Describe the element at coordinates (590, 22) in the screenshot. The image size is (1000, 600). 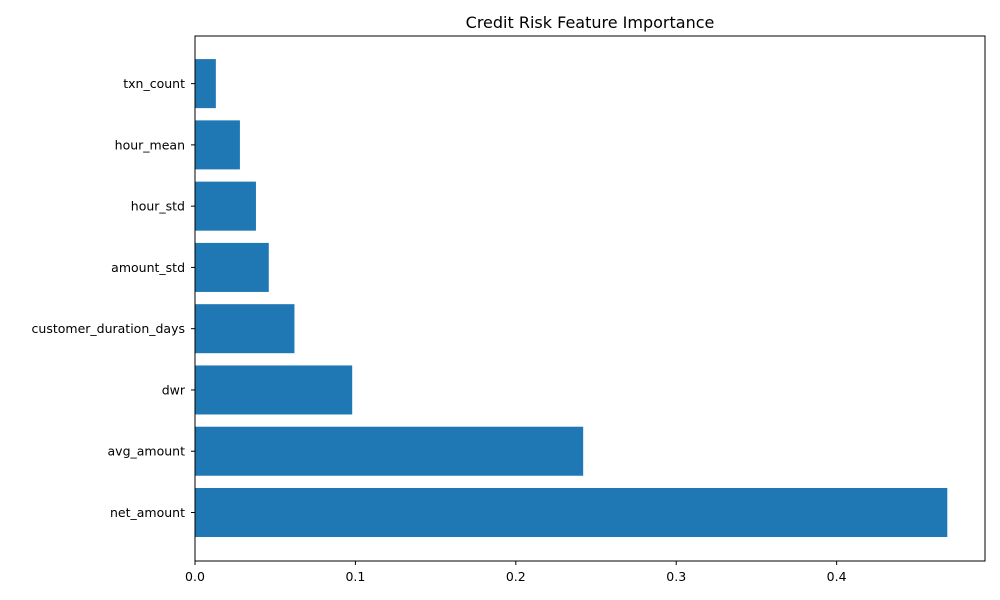
I see `chart-title: Credit Risk Feature Importance` at that location.